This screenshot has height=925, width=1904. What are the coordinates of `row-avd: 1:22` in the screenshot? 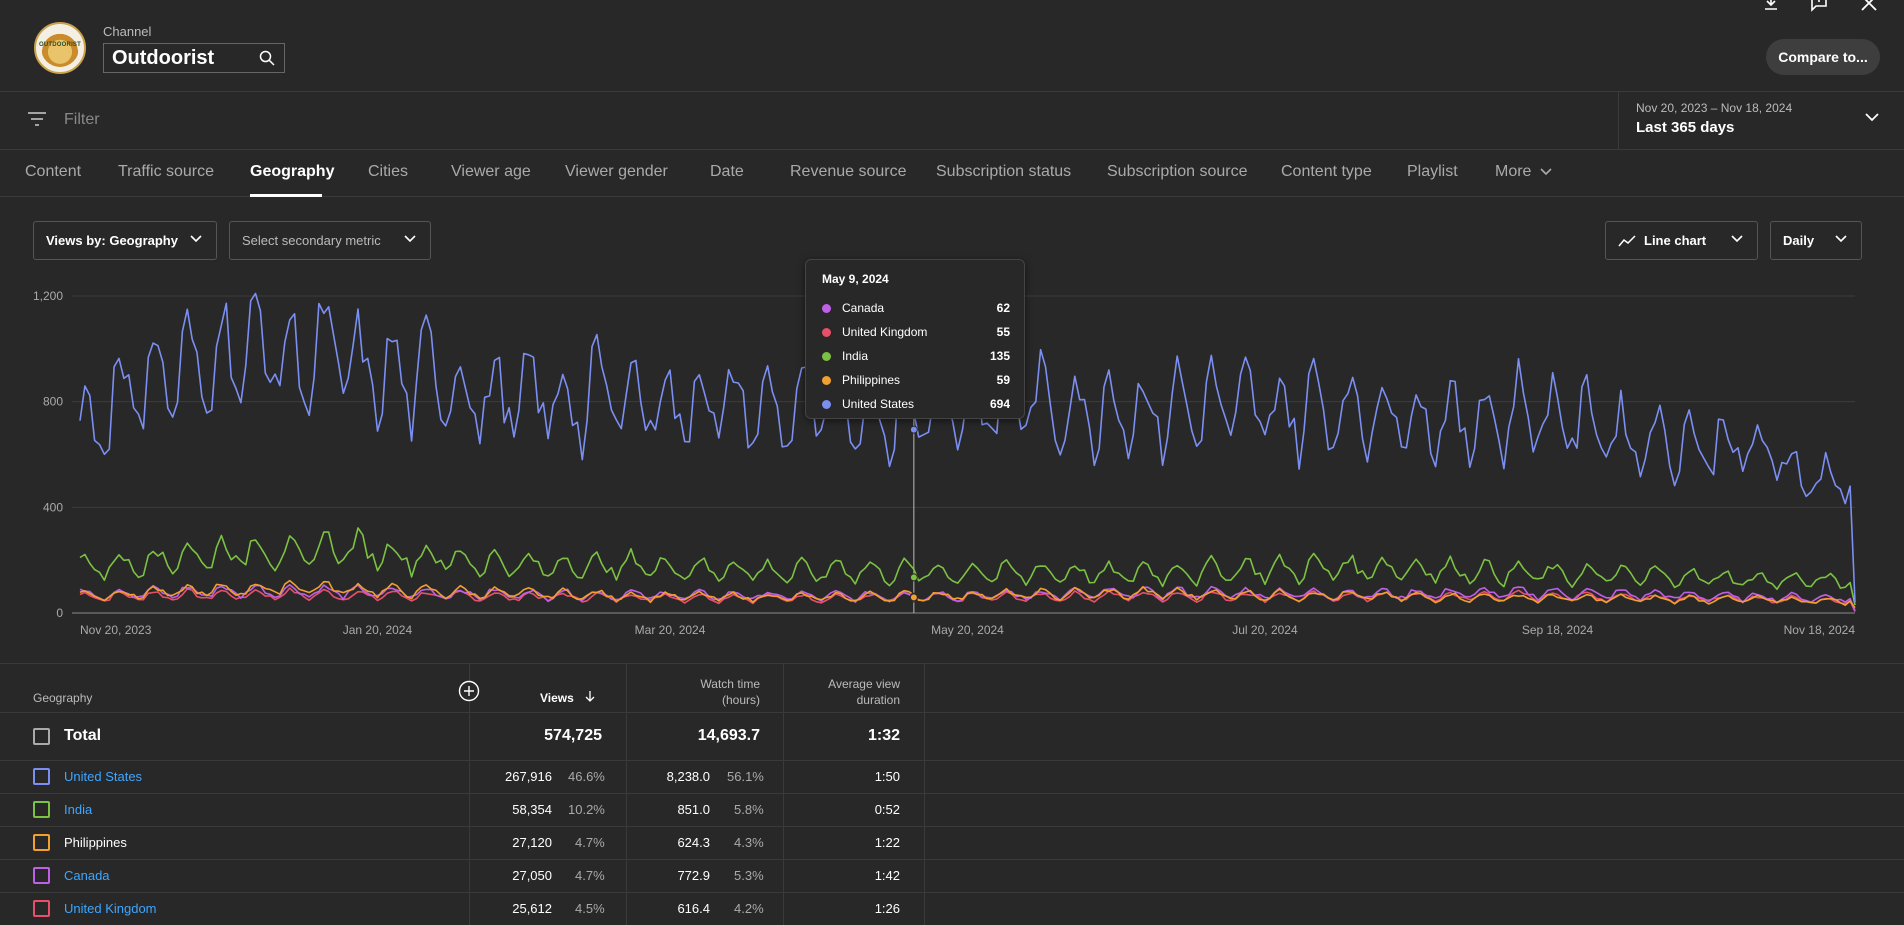 It's located at (887, 842).